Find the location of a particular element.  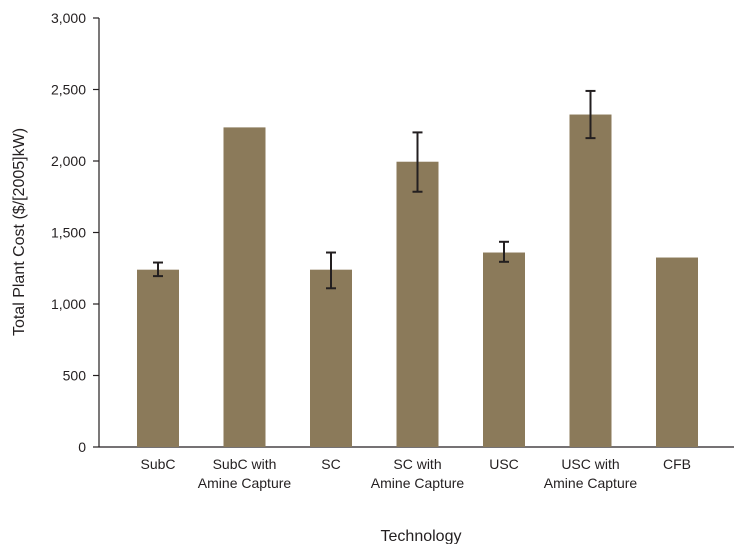

x-axis-label: Technology is located at coordinates (421, 536).